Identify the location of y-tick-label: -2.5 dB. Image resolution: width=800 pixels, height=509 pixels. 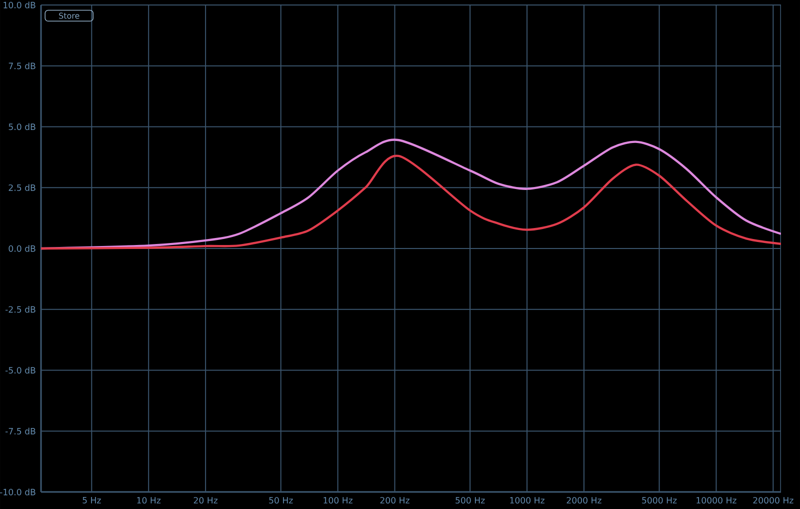
(20, 309).